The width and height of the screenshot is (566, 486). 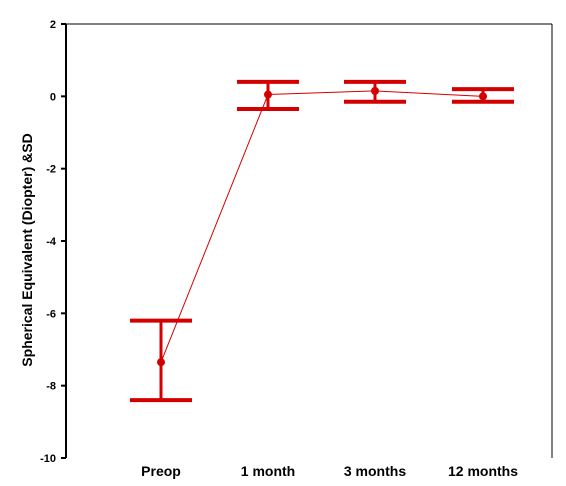 I want to click on y-axis-title: Spherical Equivalent (Diopter) &SD, so click(x=27, y=249).